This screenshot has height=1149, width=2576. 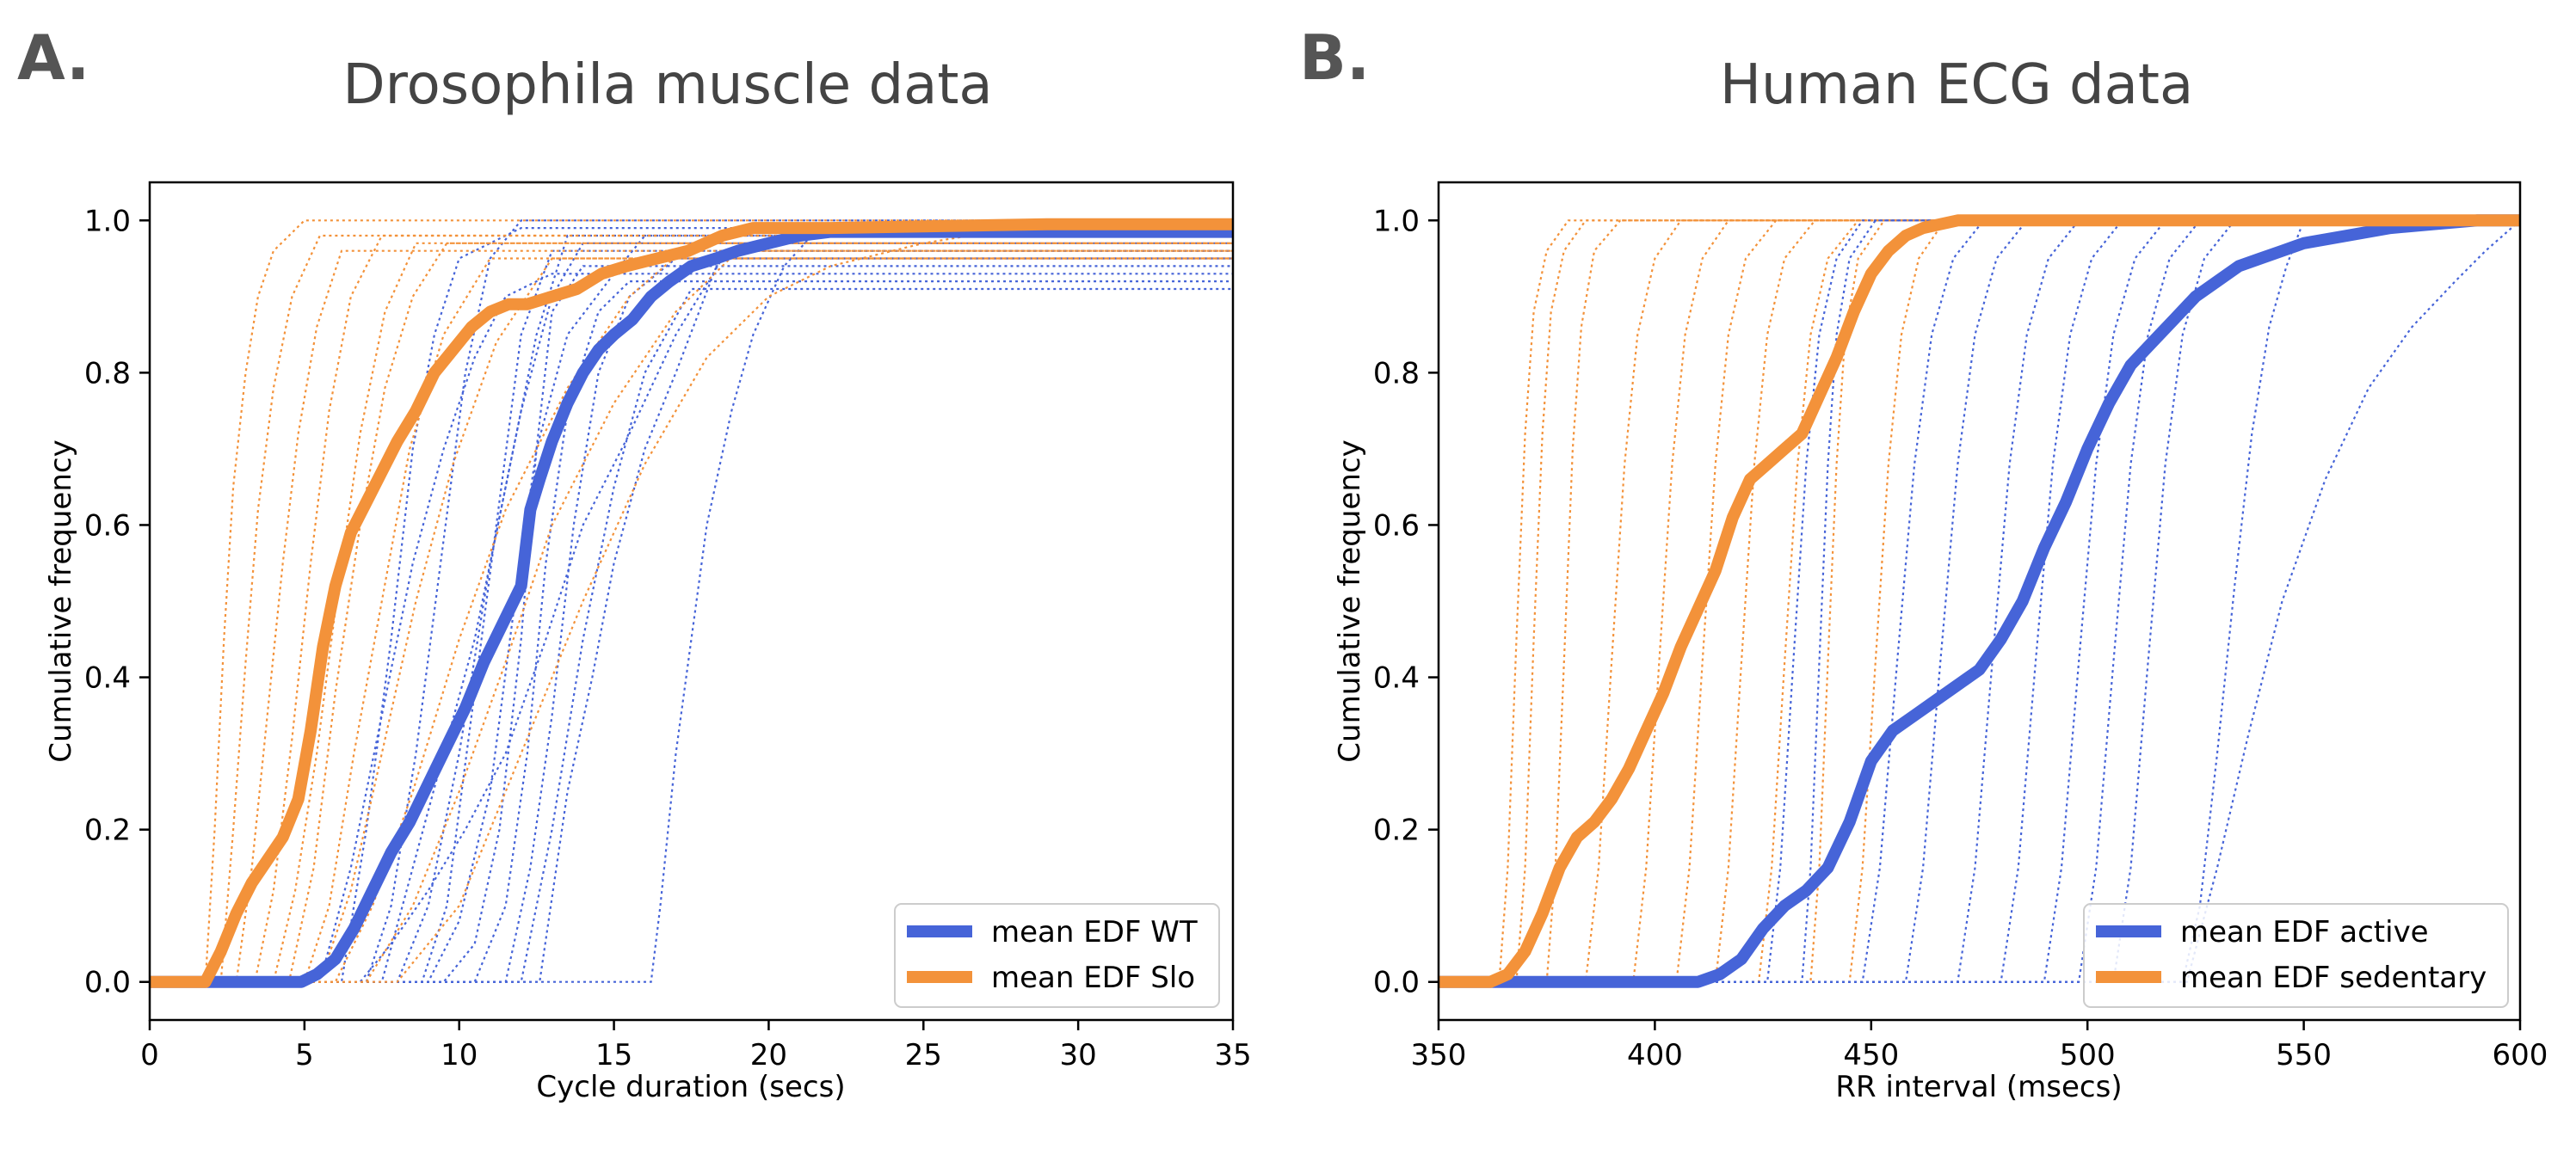 I want to click on legend: mean EDF WT mean EDF Slo, so click(x=1057, y=956).